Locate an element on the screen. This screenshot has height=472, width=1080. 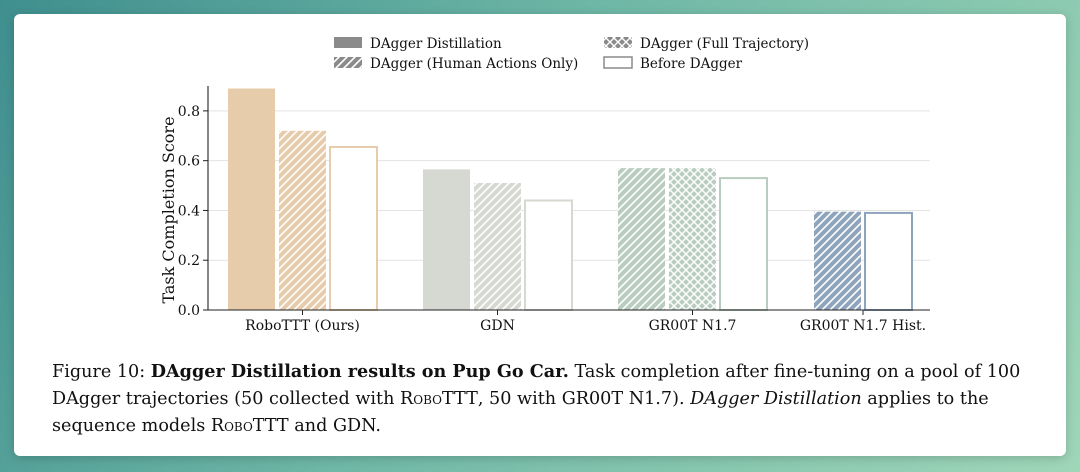
y-tick-label: 0.2 is located at coordinates (189, 261).